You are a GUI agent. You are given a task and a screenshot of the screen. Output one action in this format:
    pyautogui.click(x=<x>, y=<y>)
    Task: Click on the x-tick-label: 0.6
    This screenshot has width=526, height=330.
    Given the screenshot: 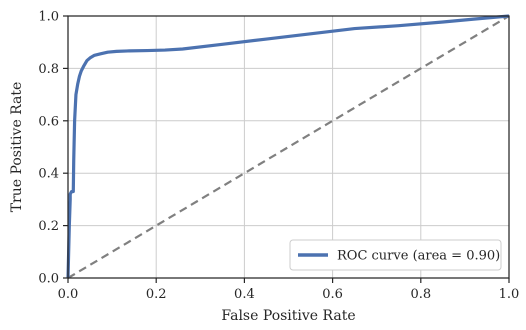 What is the action you would take?
    pyautogui.click(x=332, y=294)
    